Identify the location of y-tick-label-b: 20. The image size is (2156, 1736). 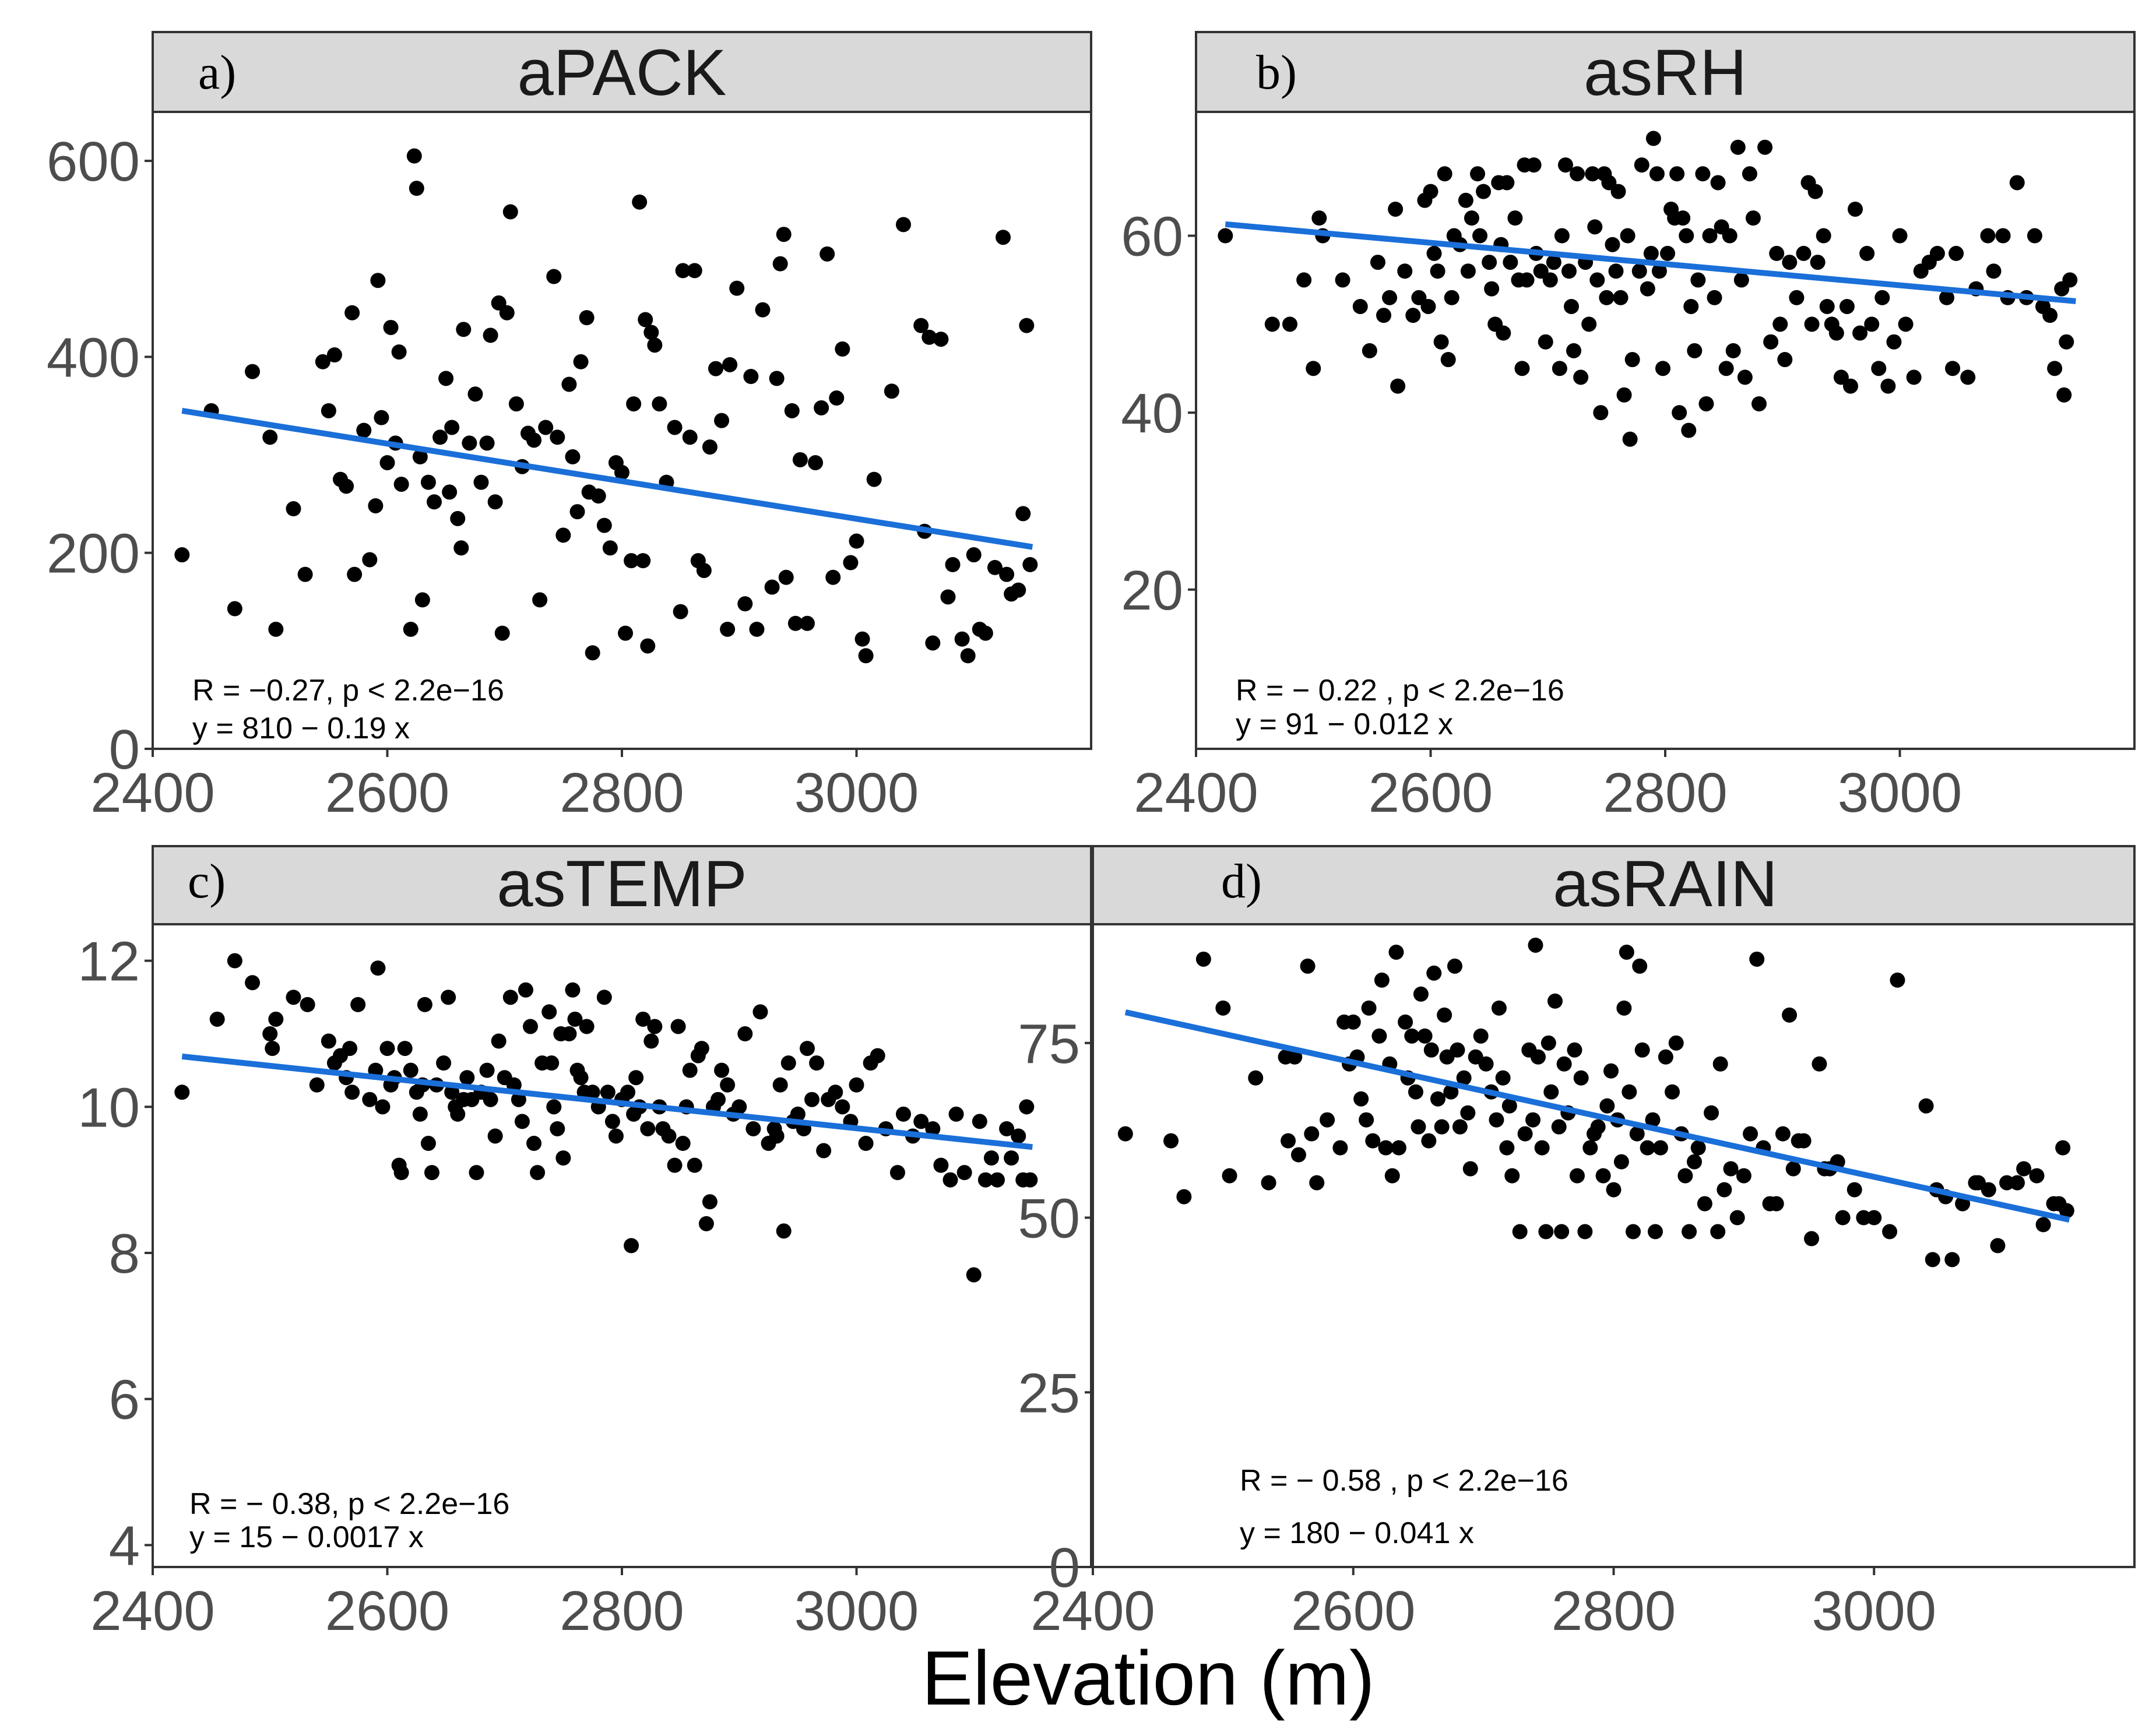
(1152, 590).